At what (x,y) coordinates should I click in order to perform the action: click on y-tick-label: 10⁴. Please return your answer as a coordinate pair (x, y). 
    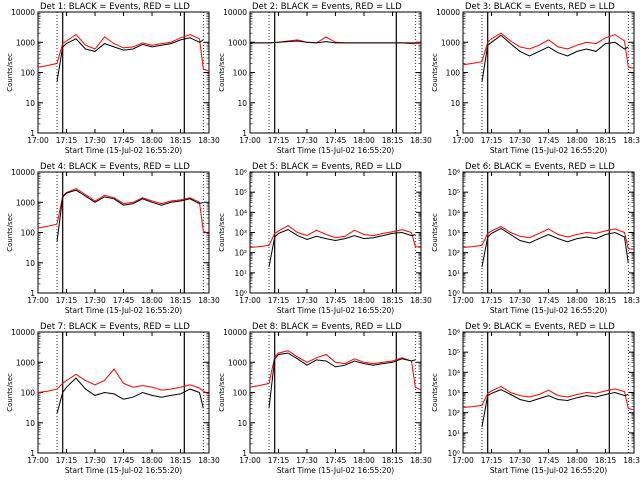
    Looking at the image, I should click on (453, 212).